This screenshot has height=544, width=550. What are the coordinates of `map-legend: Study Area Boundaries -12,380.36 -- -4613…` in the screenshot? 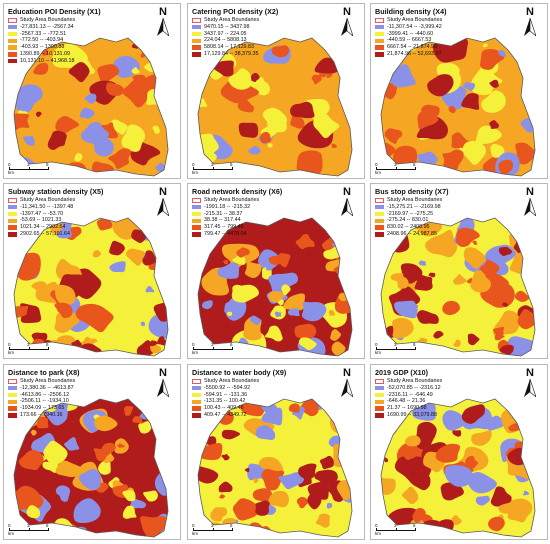 It's located at (41, 398).